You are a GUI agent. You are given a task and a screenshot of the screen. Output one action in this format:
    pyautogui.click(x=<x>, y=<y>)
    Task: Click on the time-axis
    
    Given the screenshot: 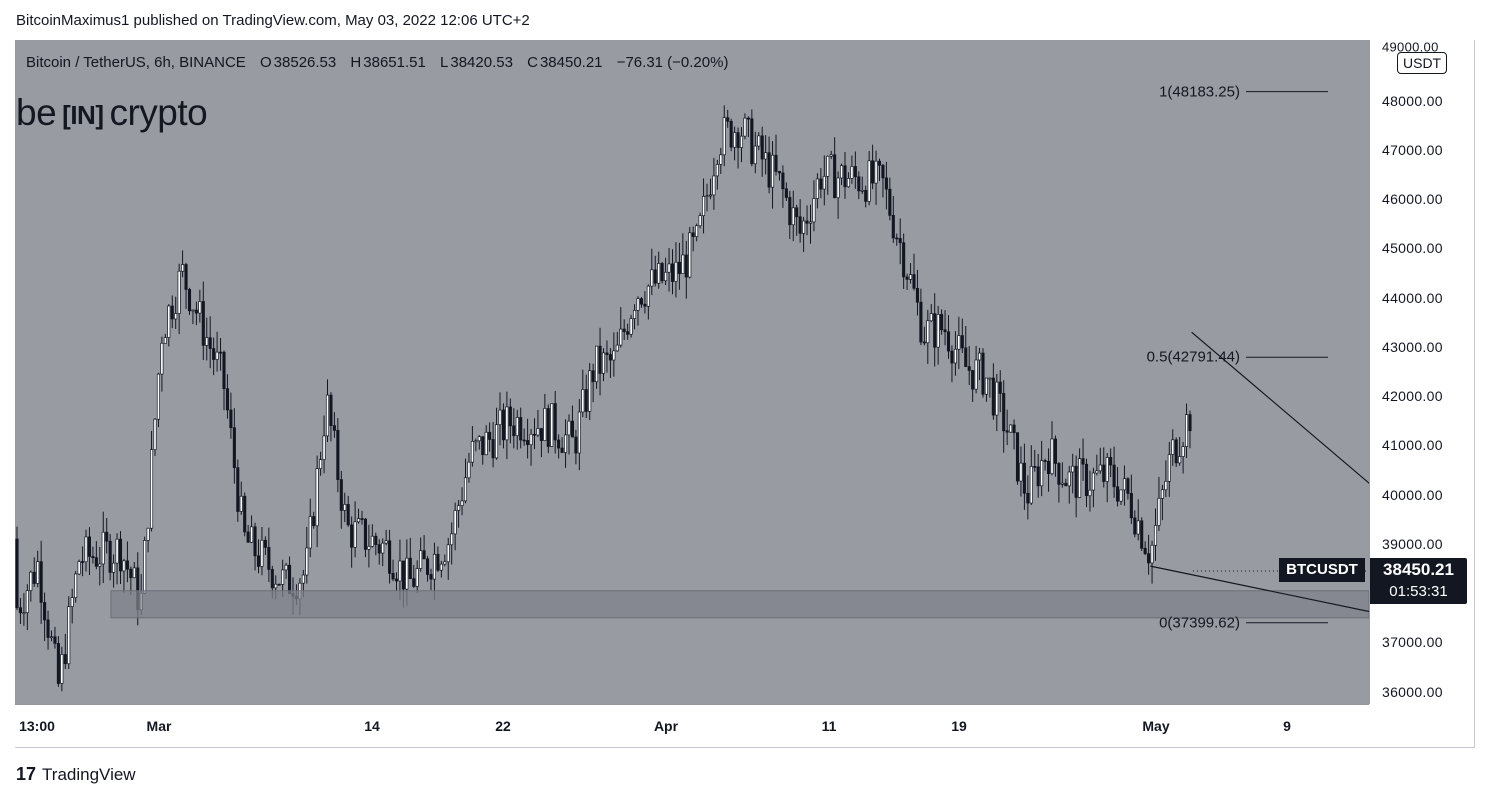 What is the action you would take?
    pyautogui.click(x=692, y=725)
    